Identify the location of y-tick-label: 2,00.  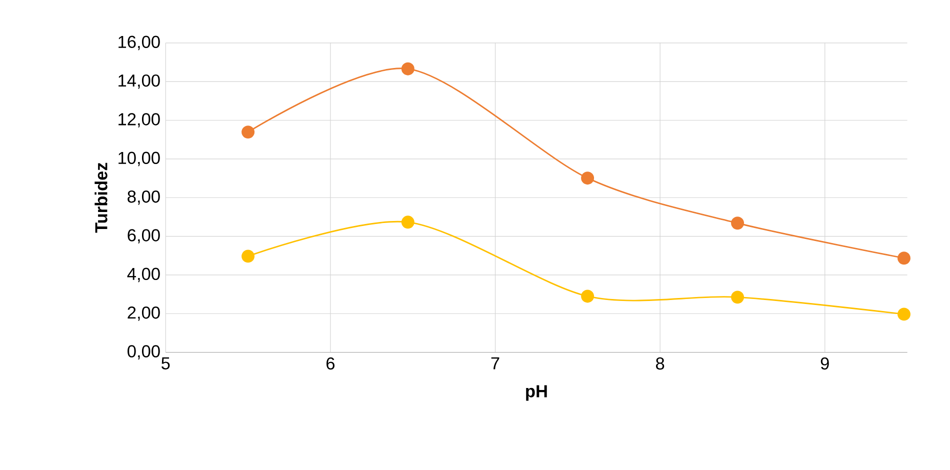
(144, 313).